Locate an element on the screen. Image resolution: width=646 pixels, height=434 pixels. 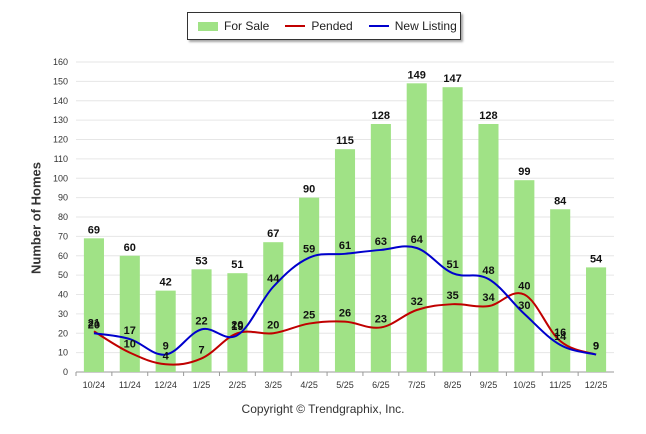
line-data-label-pended: 32 is located at coordinates (417, 302).